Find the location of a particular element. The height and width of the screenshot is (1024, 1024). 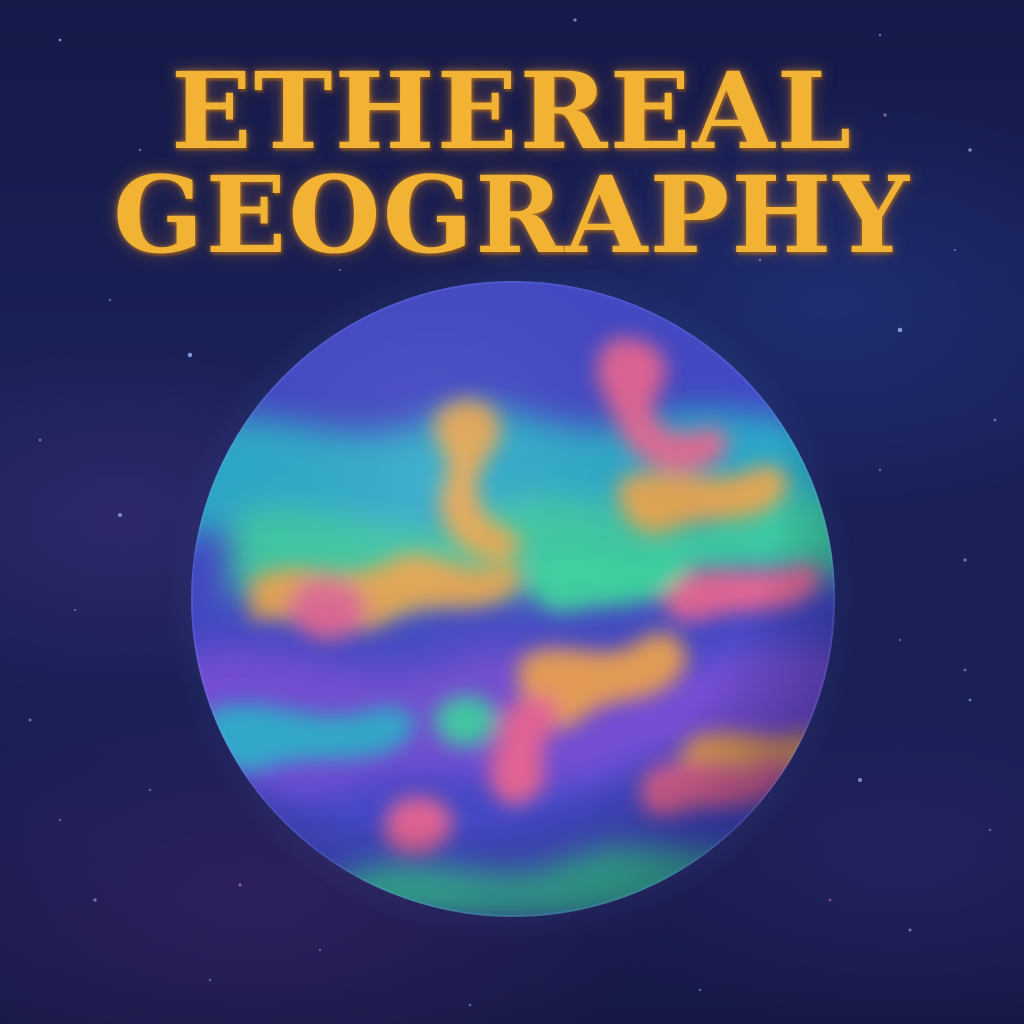

title-line-ethereal: ETHEREAL is located at coordinates (512, 110).